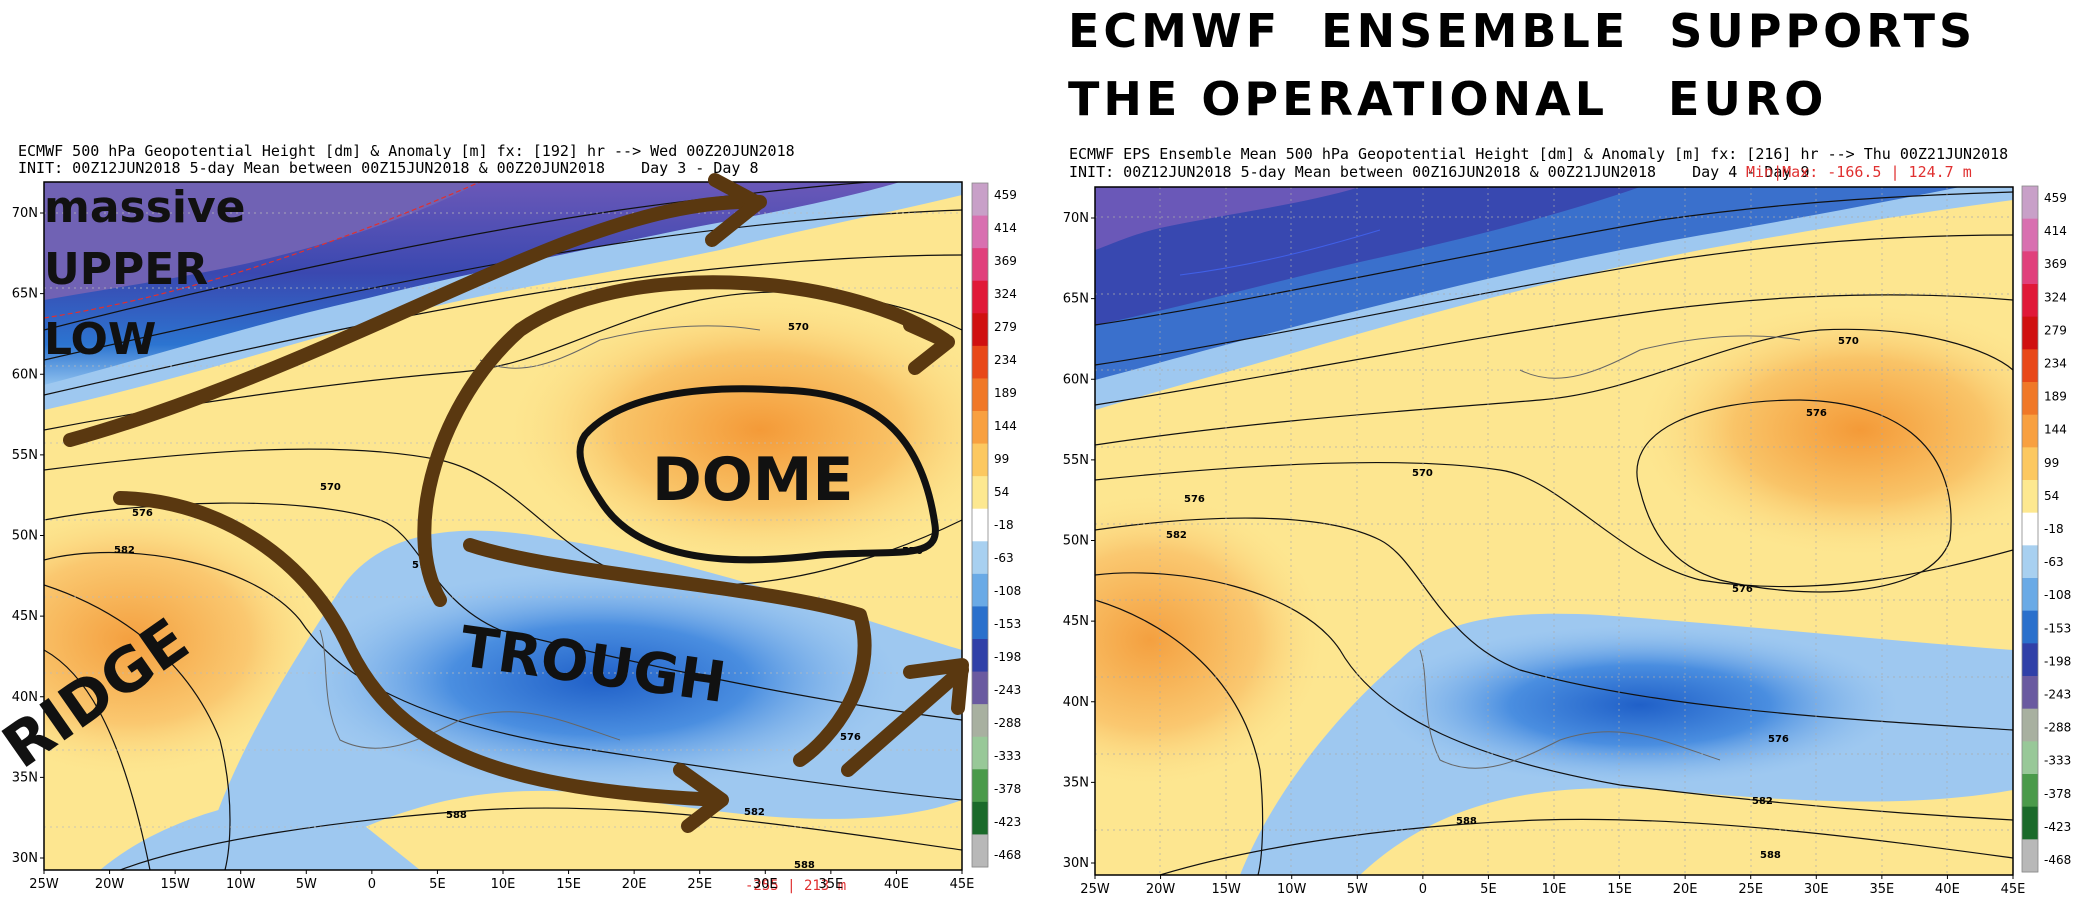 This screenshot has height=906, width=2079. Describe the element at coordinates (1076, 460) in the screenshot. I see `right-lat-label: 55N` at that location.